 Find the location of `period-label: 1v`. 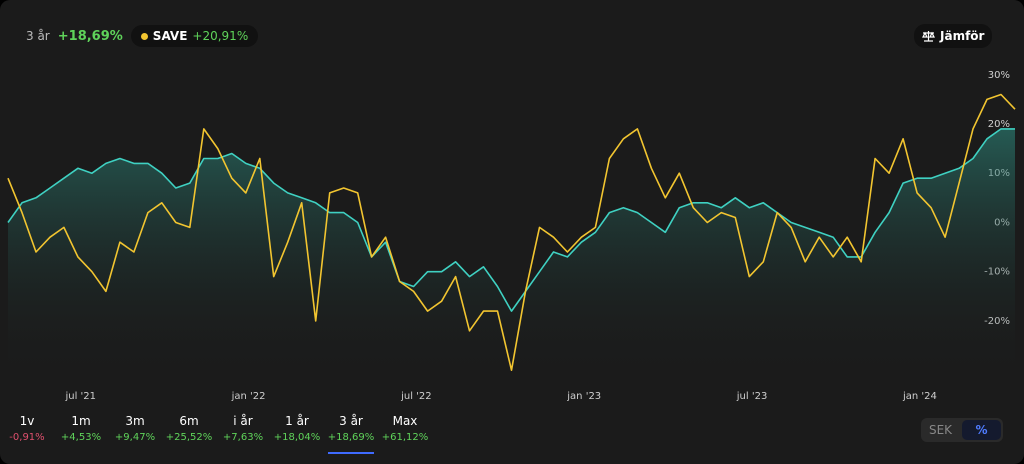

period-label: 1v is located at coordinates (27, 421).